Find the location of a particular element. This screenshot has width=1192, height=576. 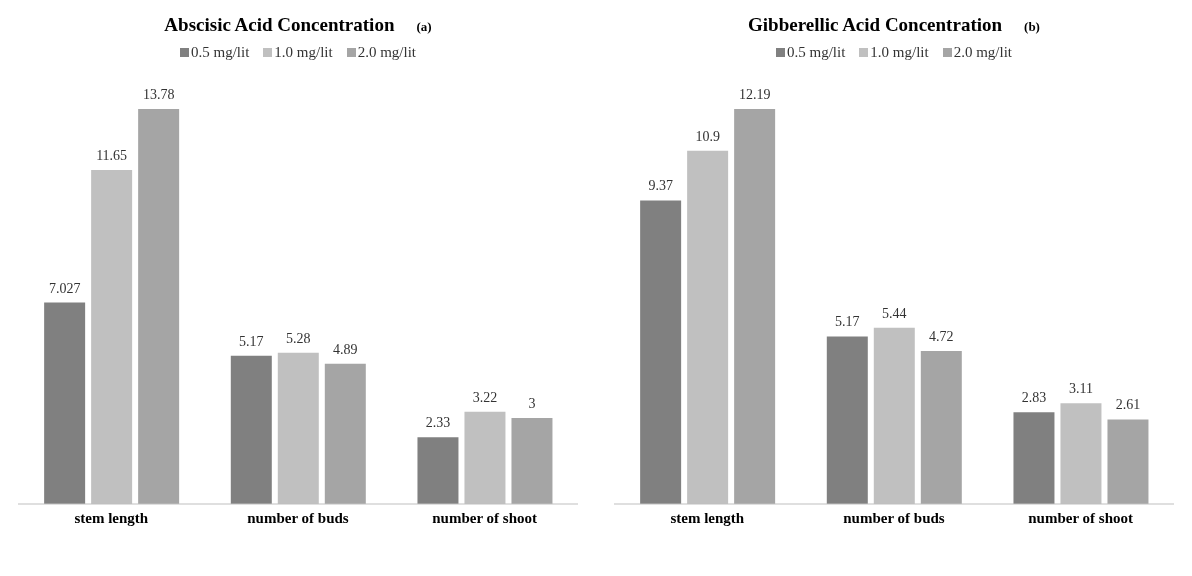

data-label: 9.37 is located at coordinates (660, 186).